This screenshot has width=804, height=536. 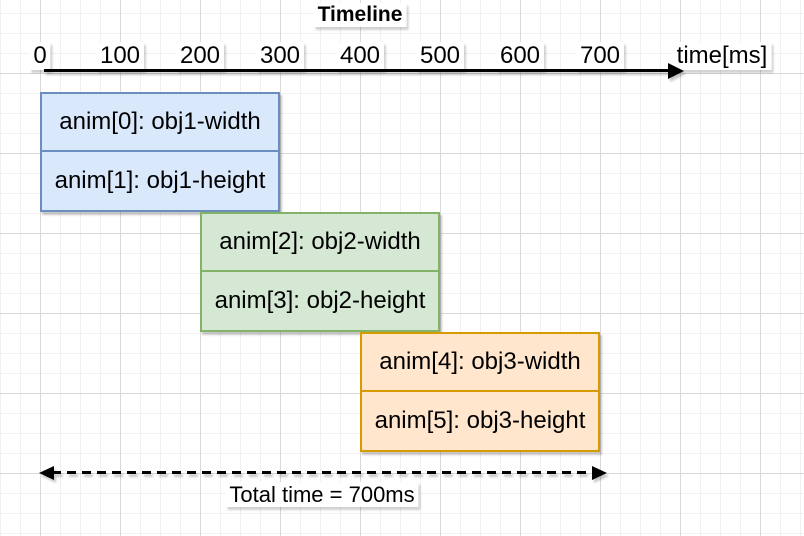 What do you see at coordinates (599, 473) in the screenshot?
I see `total-arrowhead-right-icon` at bounding box center [599, 473].